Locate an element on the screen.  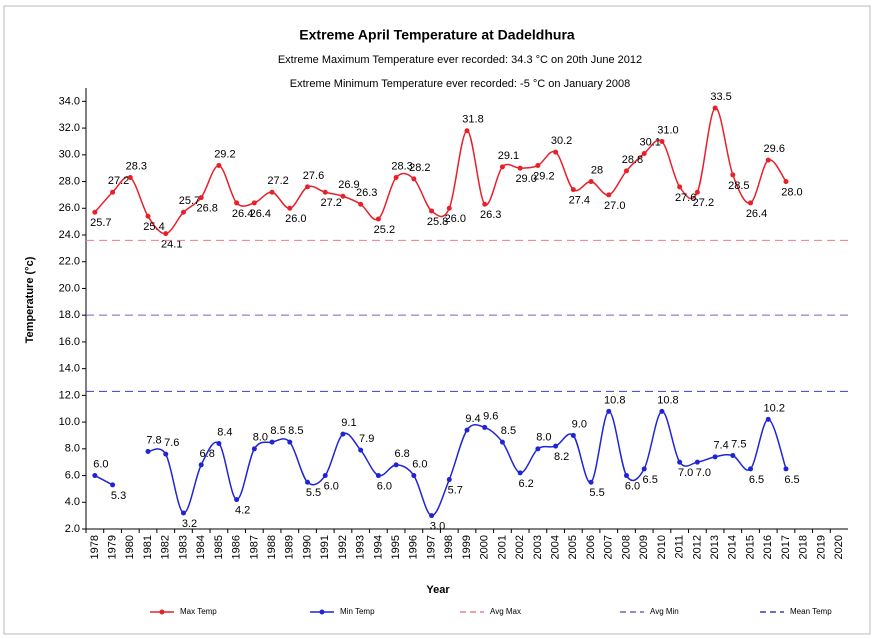
data-label: 29.1 is located at coordinates (508, 156).